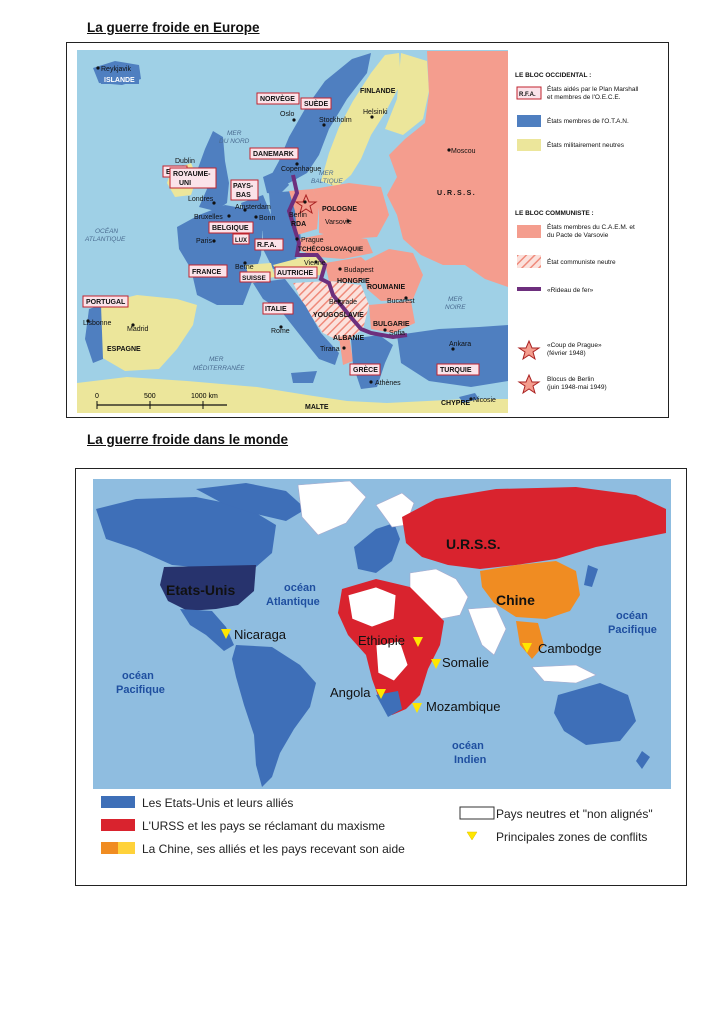  What do you see at coordinates (643, 760) in the screenshot?
I see `new-zealand-shape` at bounding box center [643, 760].